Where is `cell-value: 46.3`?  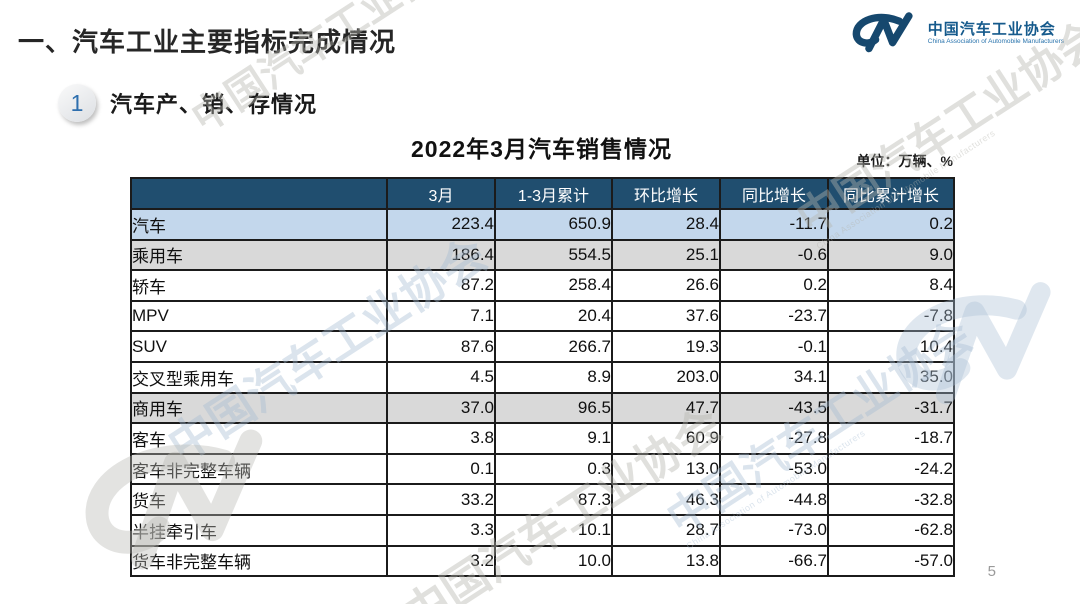
cell-value: 46.3 is located at coordinates (666, 499).